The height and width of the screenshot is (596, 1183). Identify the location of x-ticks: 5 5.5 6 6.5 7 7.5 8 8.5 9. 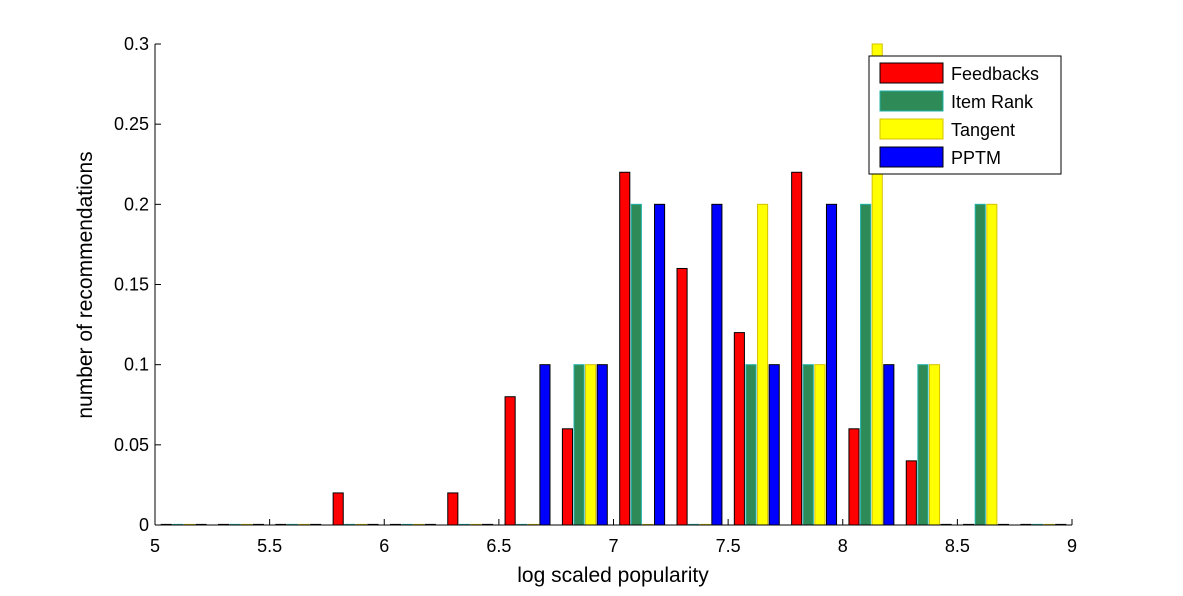
(613, 537).